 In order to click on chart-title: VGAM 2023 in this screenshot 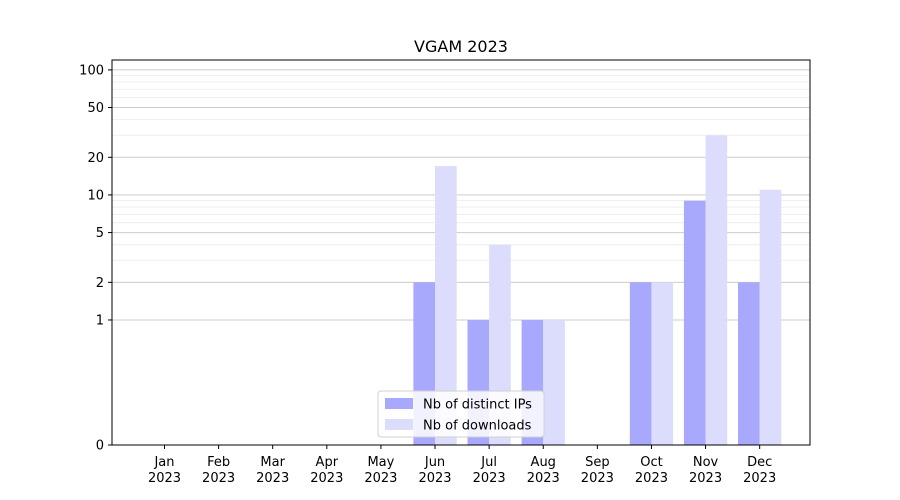, I will do `click(461, 46)`.